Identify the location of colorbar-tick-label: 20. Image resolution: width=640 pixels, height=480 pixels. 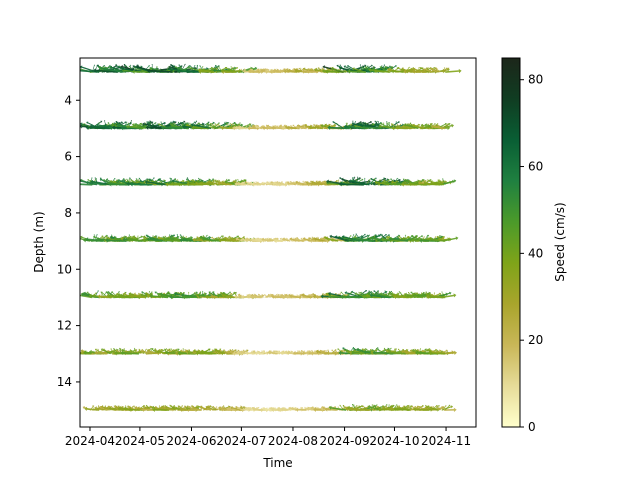
(535, 340).